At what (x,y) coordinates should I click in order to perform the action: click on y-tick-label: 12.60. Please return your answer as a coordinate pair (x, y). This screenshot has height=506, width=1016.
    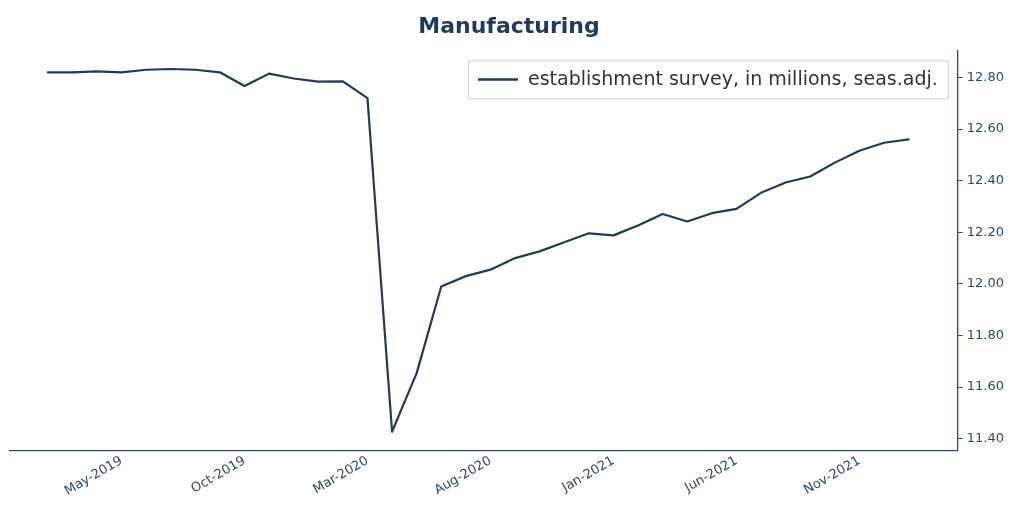
    Looking at the image, I should click on (985, 128).